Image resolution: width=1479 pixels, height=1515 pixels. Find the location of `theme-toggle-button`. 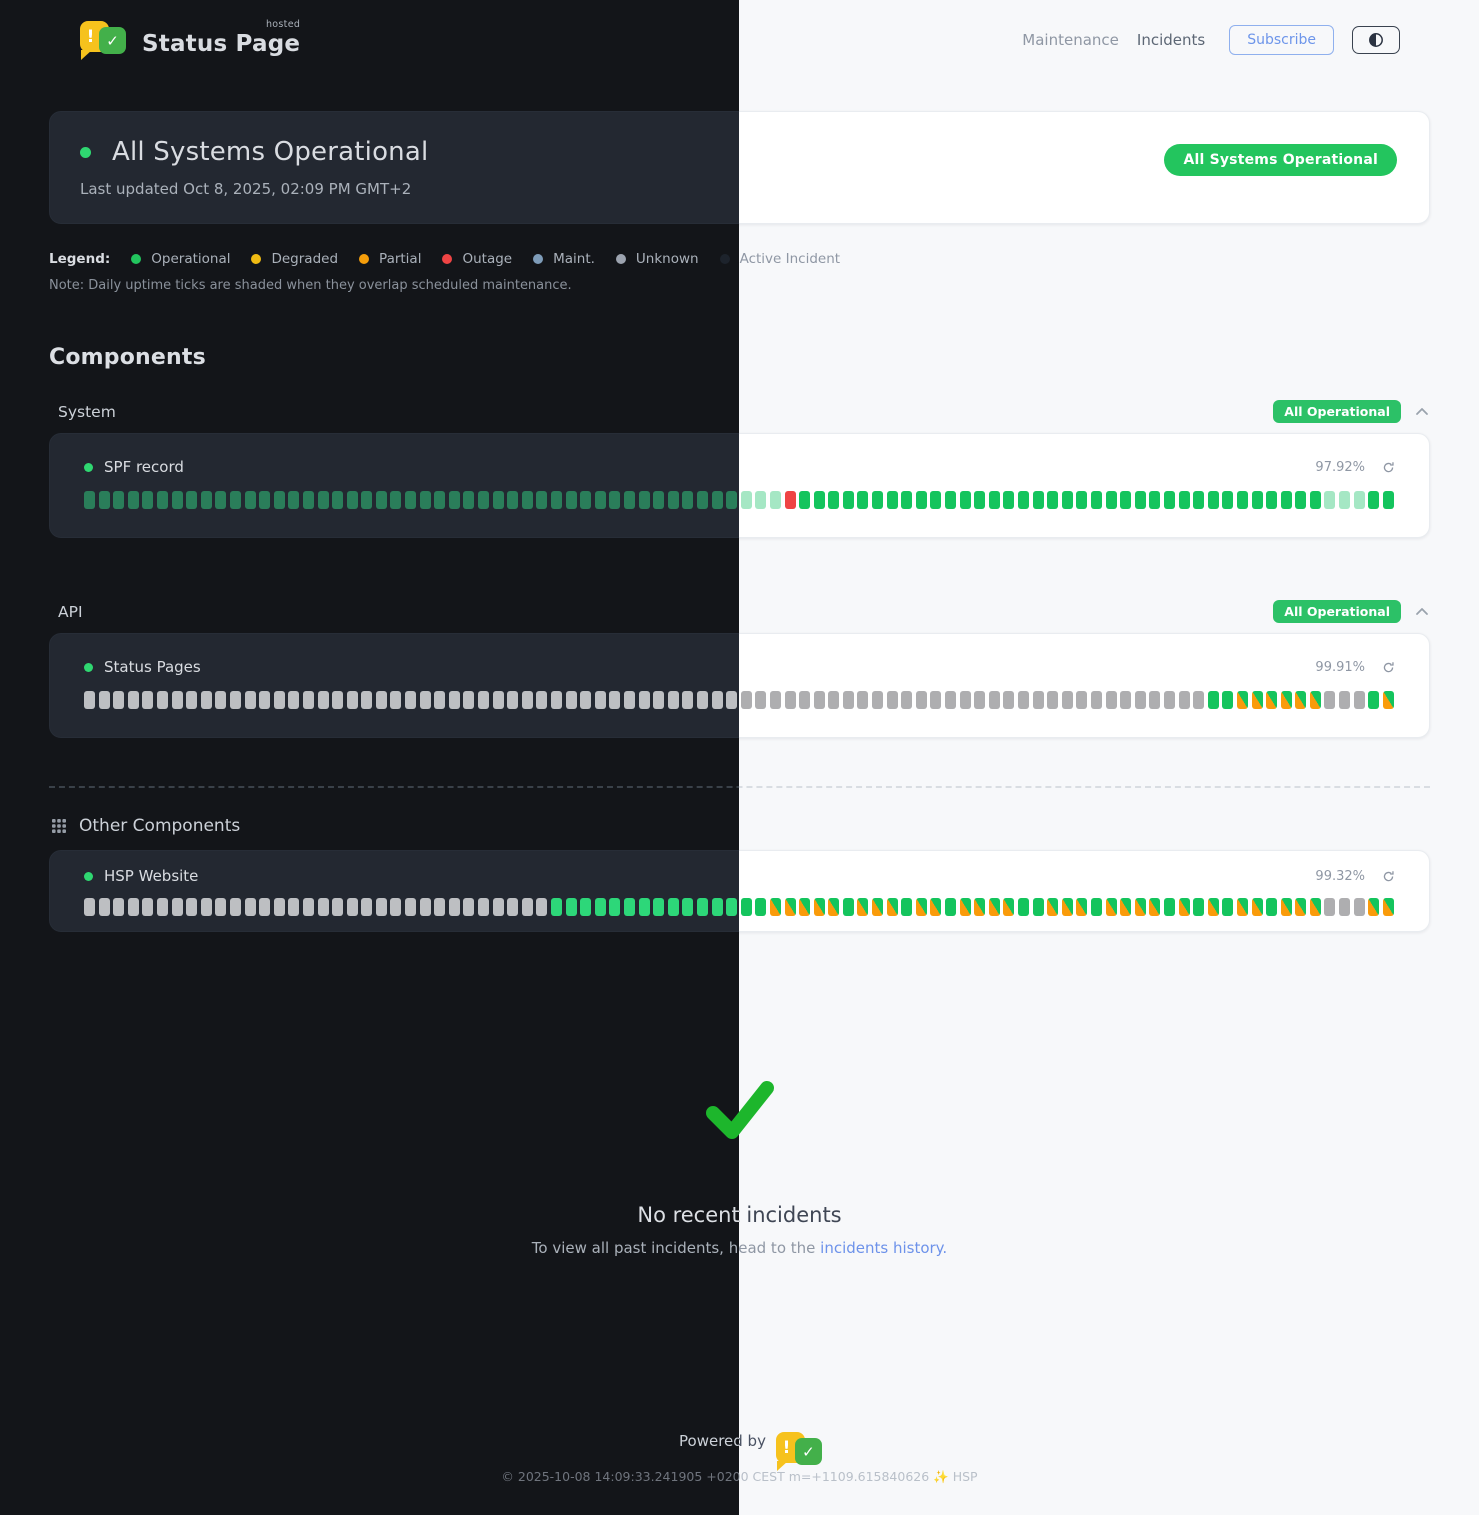

theme-toggle-button is located at coordinates (1376, 40).